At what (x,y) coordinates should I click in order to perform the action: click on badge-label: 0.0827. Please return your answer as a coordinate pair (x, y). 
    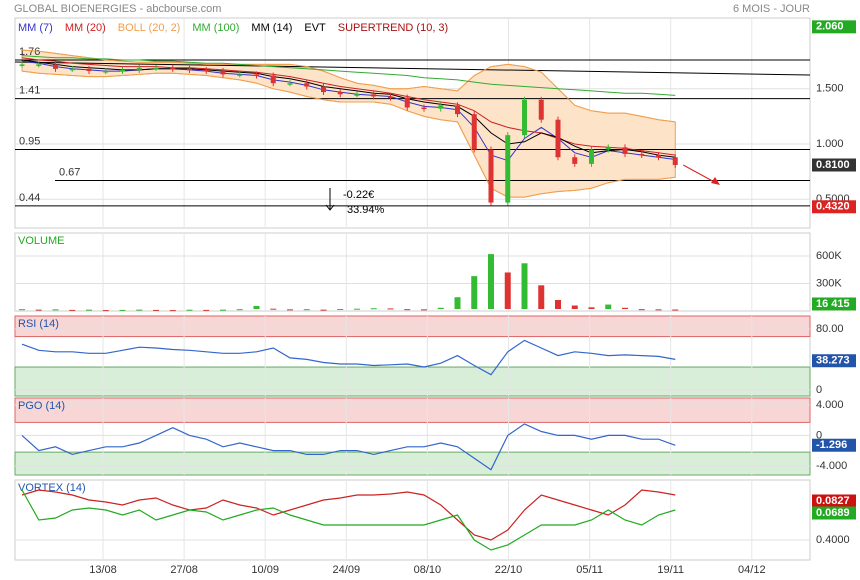
    Looking at the image, I should click on (833, 501).